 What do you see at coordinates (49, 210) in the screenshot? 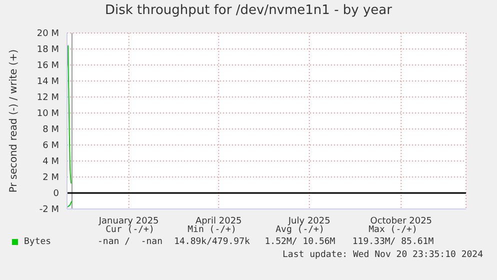
I see `y-tick-label: -2 M` at bounding box center [49, 210].